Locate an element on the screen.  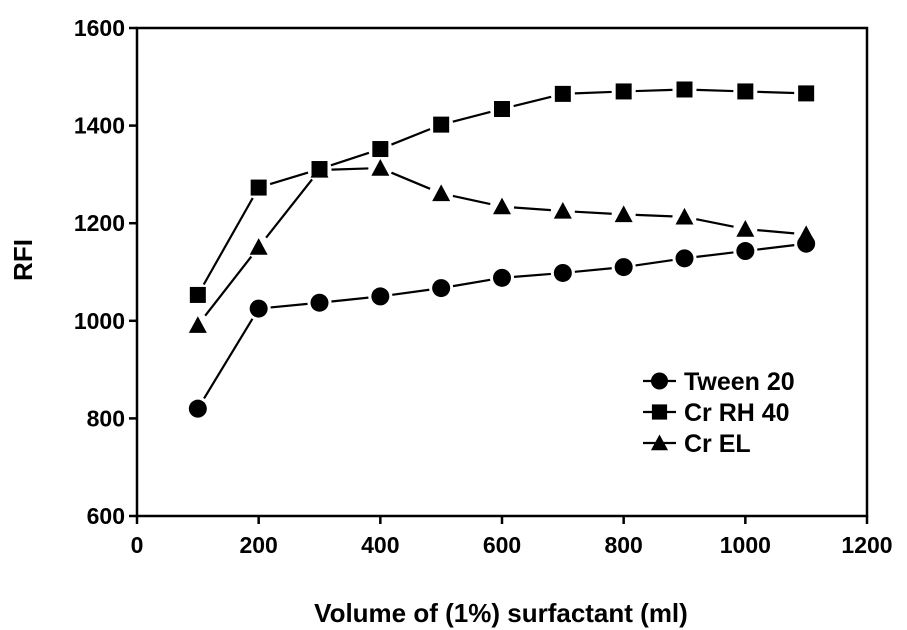
y-tick-label: 600 is located at coordinates (106, 516).